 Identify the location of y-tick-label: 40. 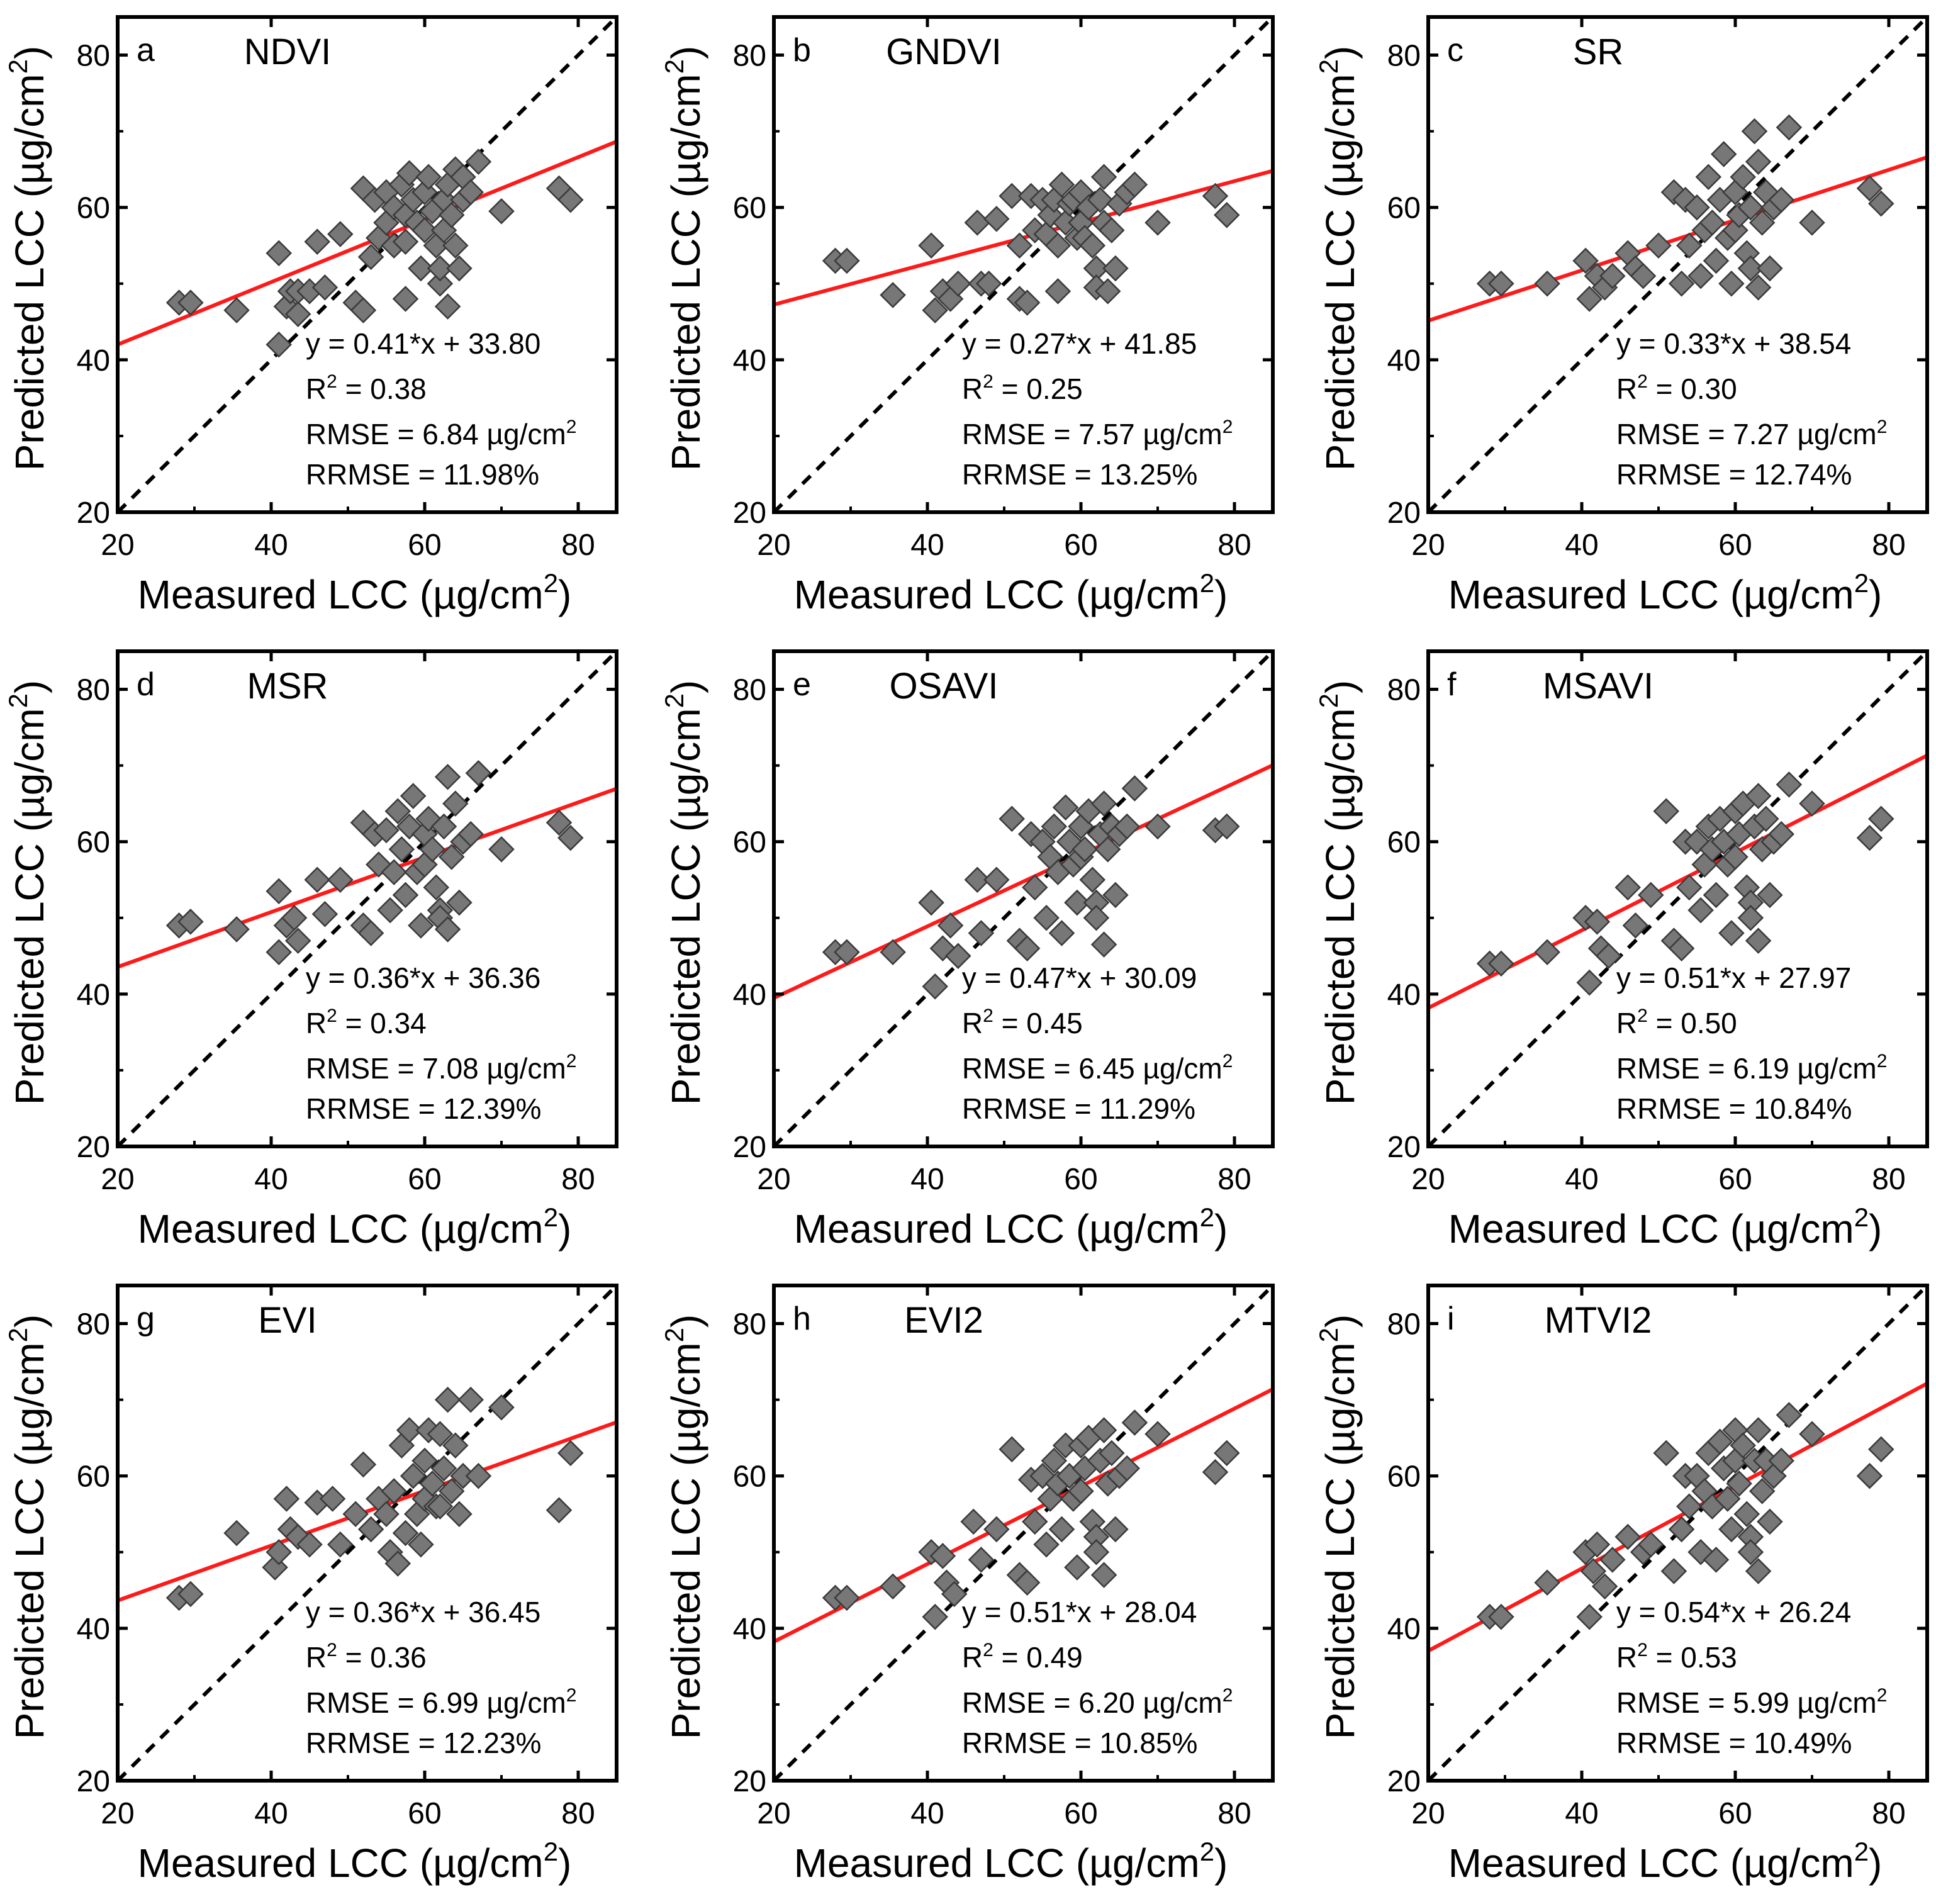
(94, 995).